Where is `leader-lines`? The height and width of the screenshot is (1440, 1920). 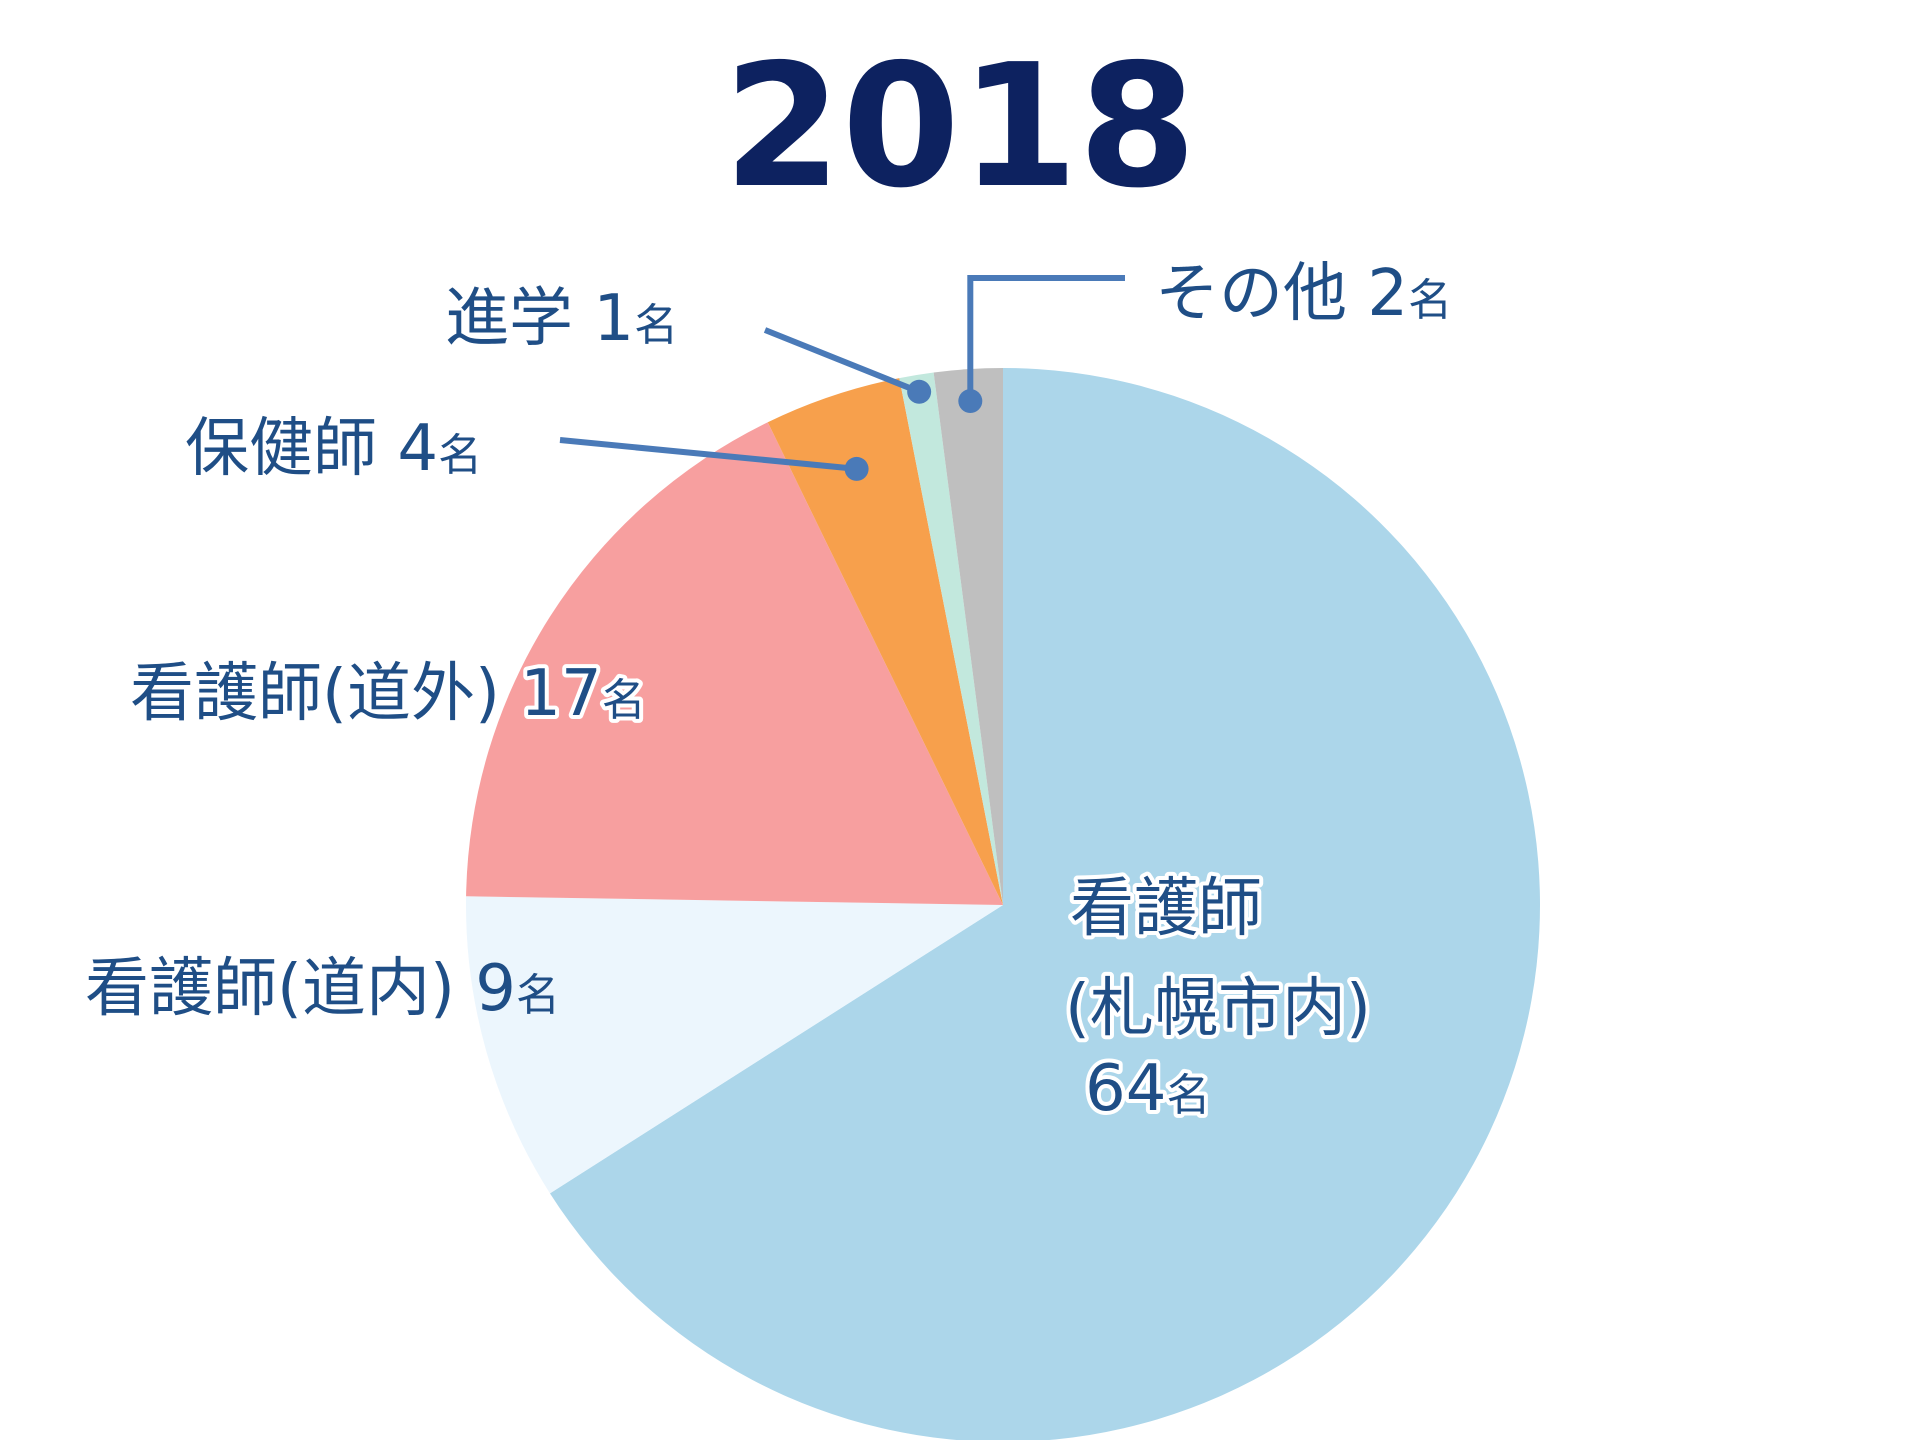
leader-lines is located at coordinates (842, 378).